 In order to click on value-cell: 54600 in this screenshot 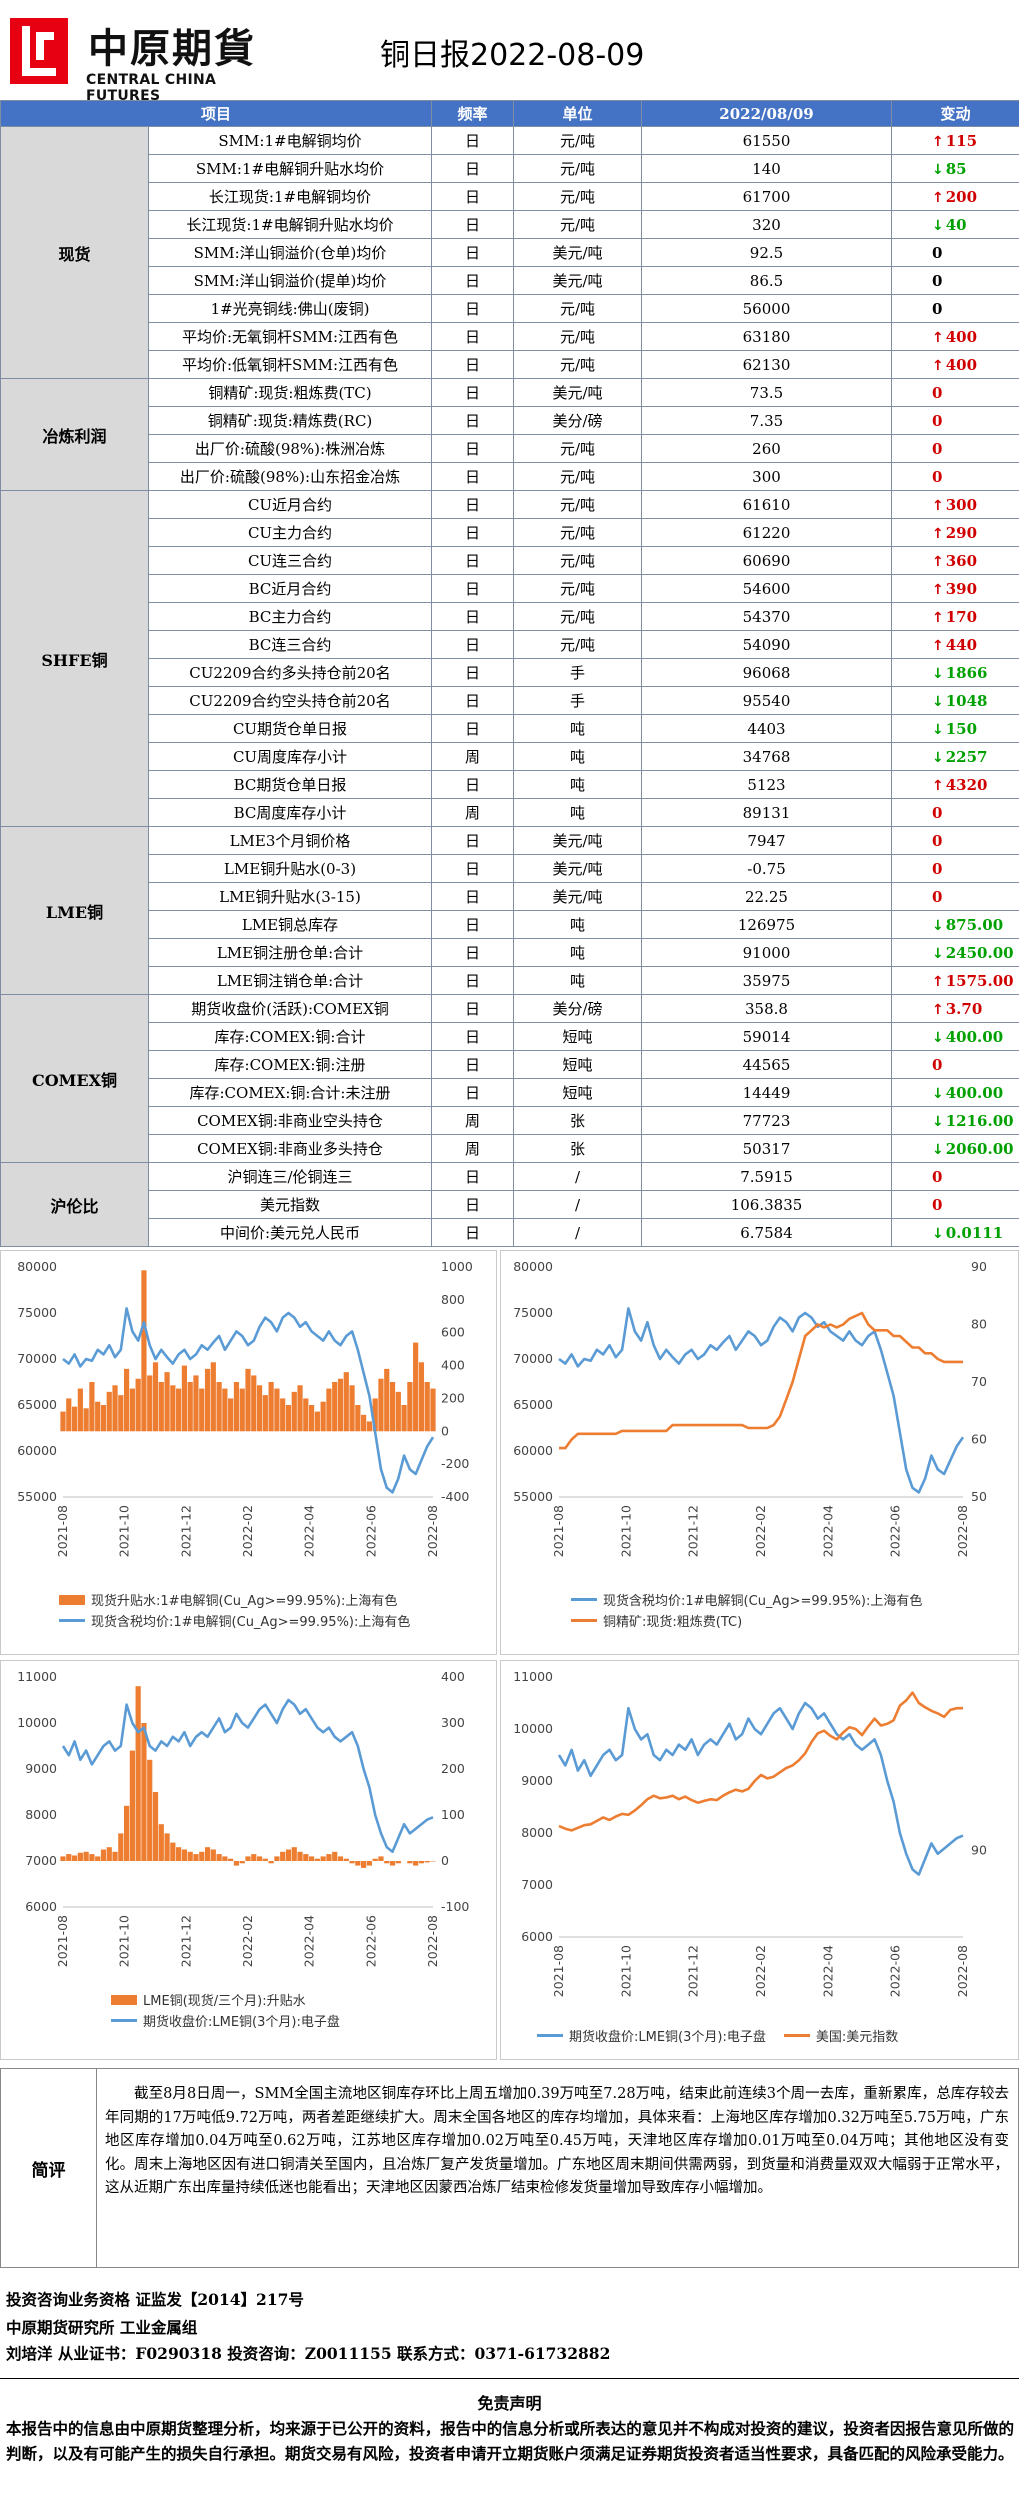, I will do `click(766, 588)`.